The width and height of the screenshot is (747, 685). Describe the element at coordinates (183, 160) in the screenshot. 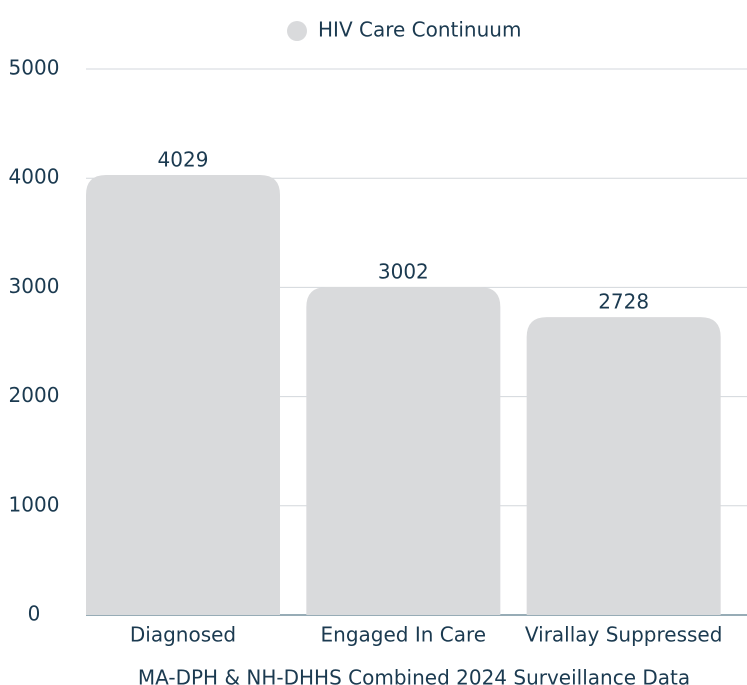

I see `value-label: 4029` at that location.